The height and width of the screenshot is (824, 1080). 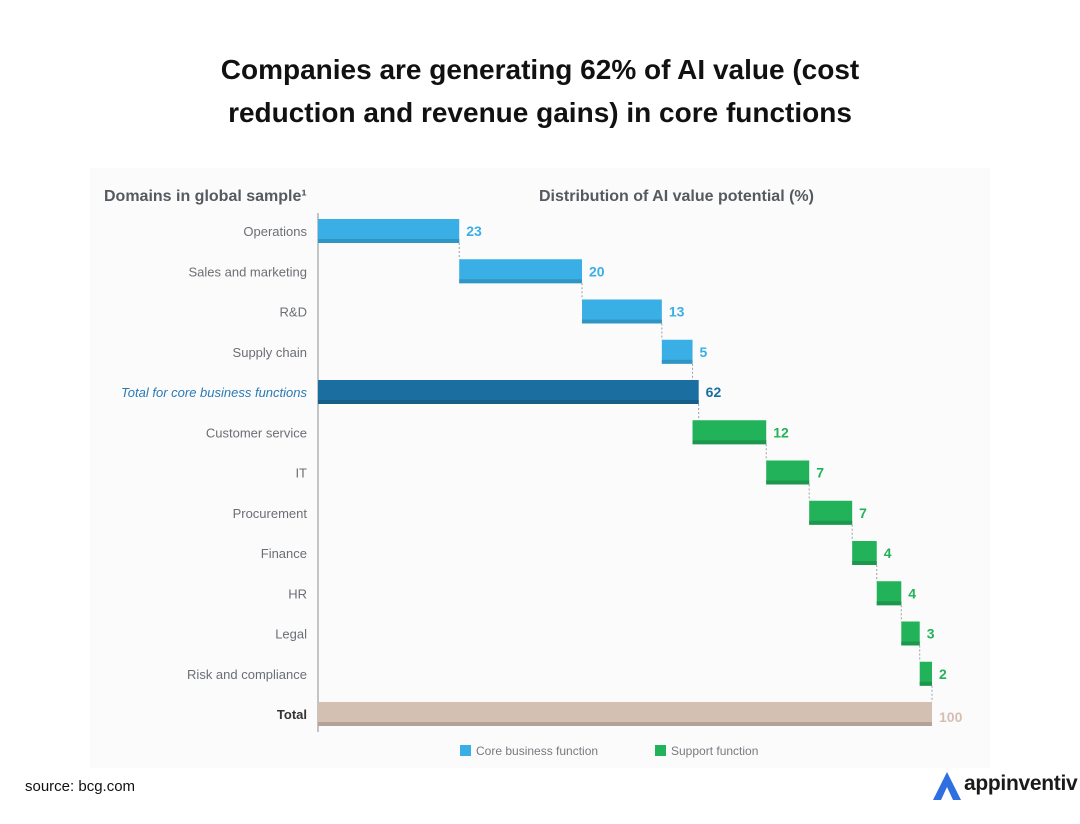 What do you see at coordinates (284, 553) in the screenshot?
I see `category-label: Finance` at bounding box center [284, 553].